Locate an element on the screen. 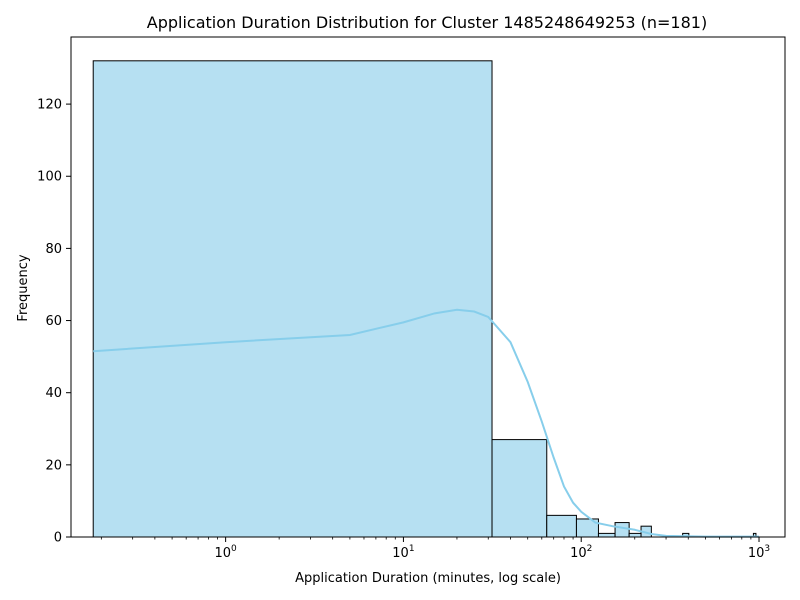  x-tick-label: 10¹ is located at coordinates (403, 552).